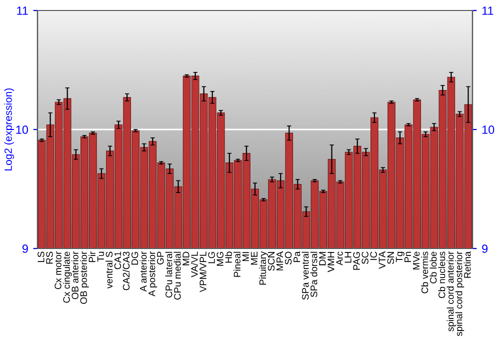 The image size is (500, 350). What do you see at coordinates (442, 275) in the screenshot?
I see `x-tick-label: Cb nucleus` at bounding box center [442, 275].